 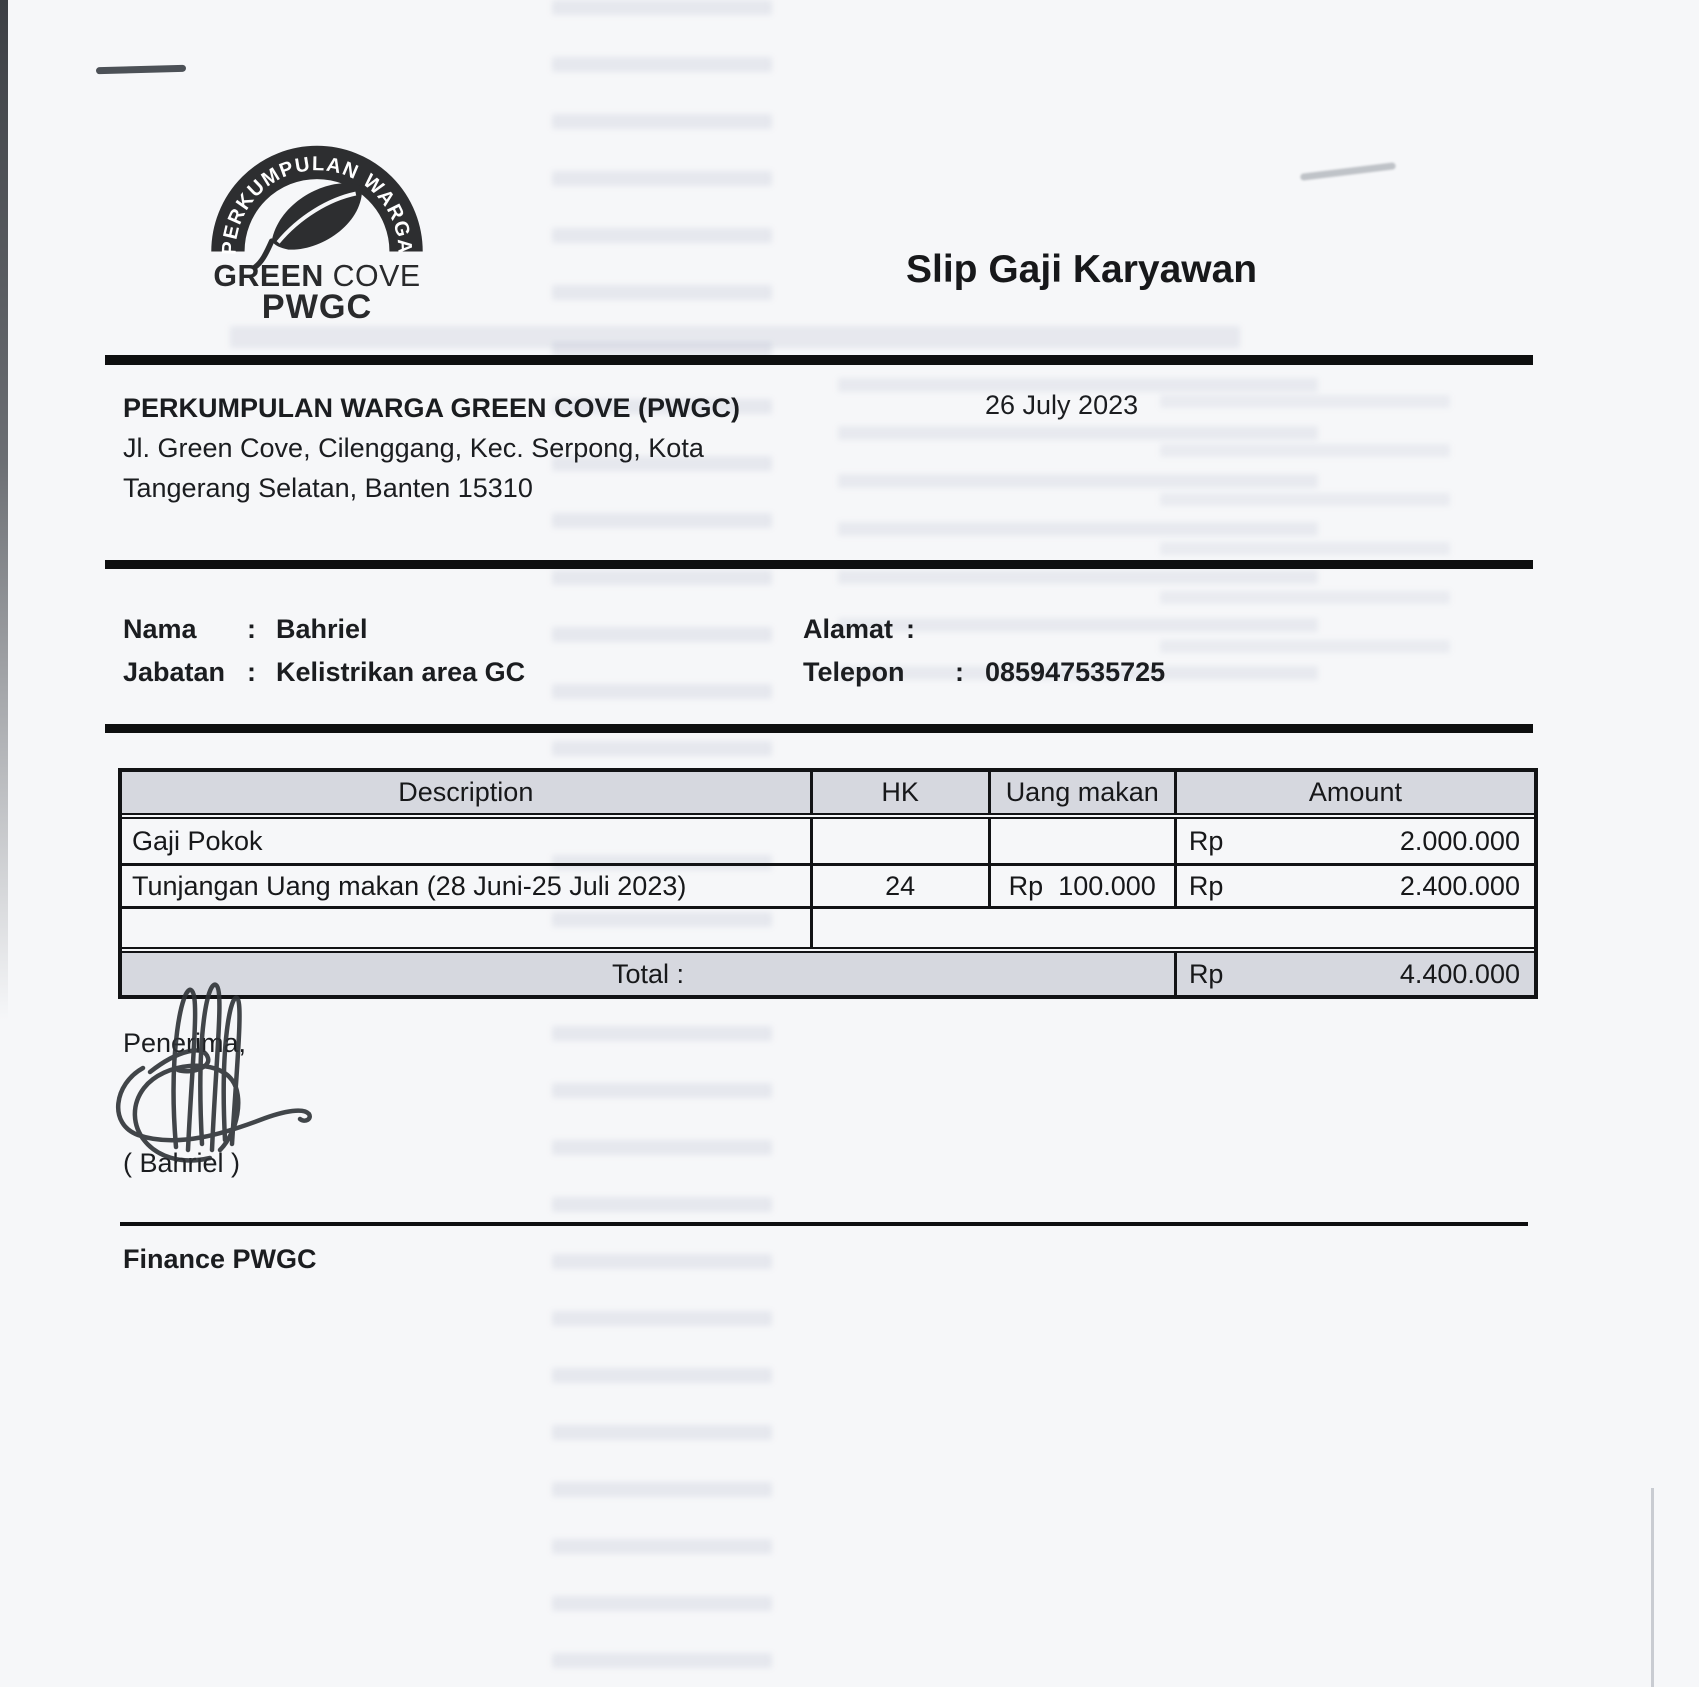 What do you see at coordinates (160, 629) in the screenshot?
I see `nama-label: Nama` at bounding box center [160, 629].